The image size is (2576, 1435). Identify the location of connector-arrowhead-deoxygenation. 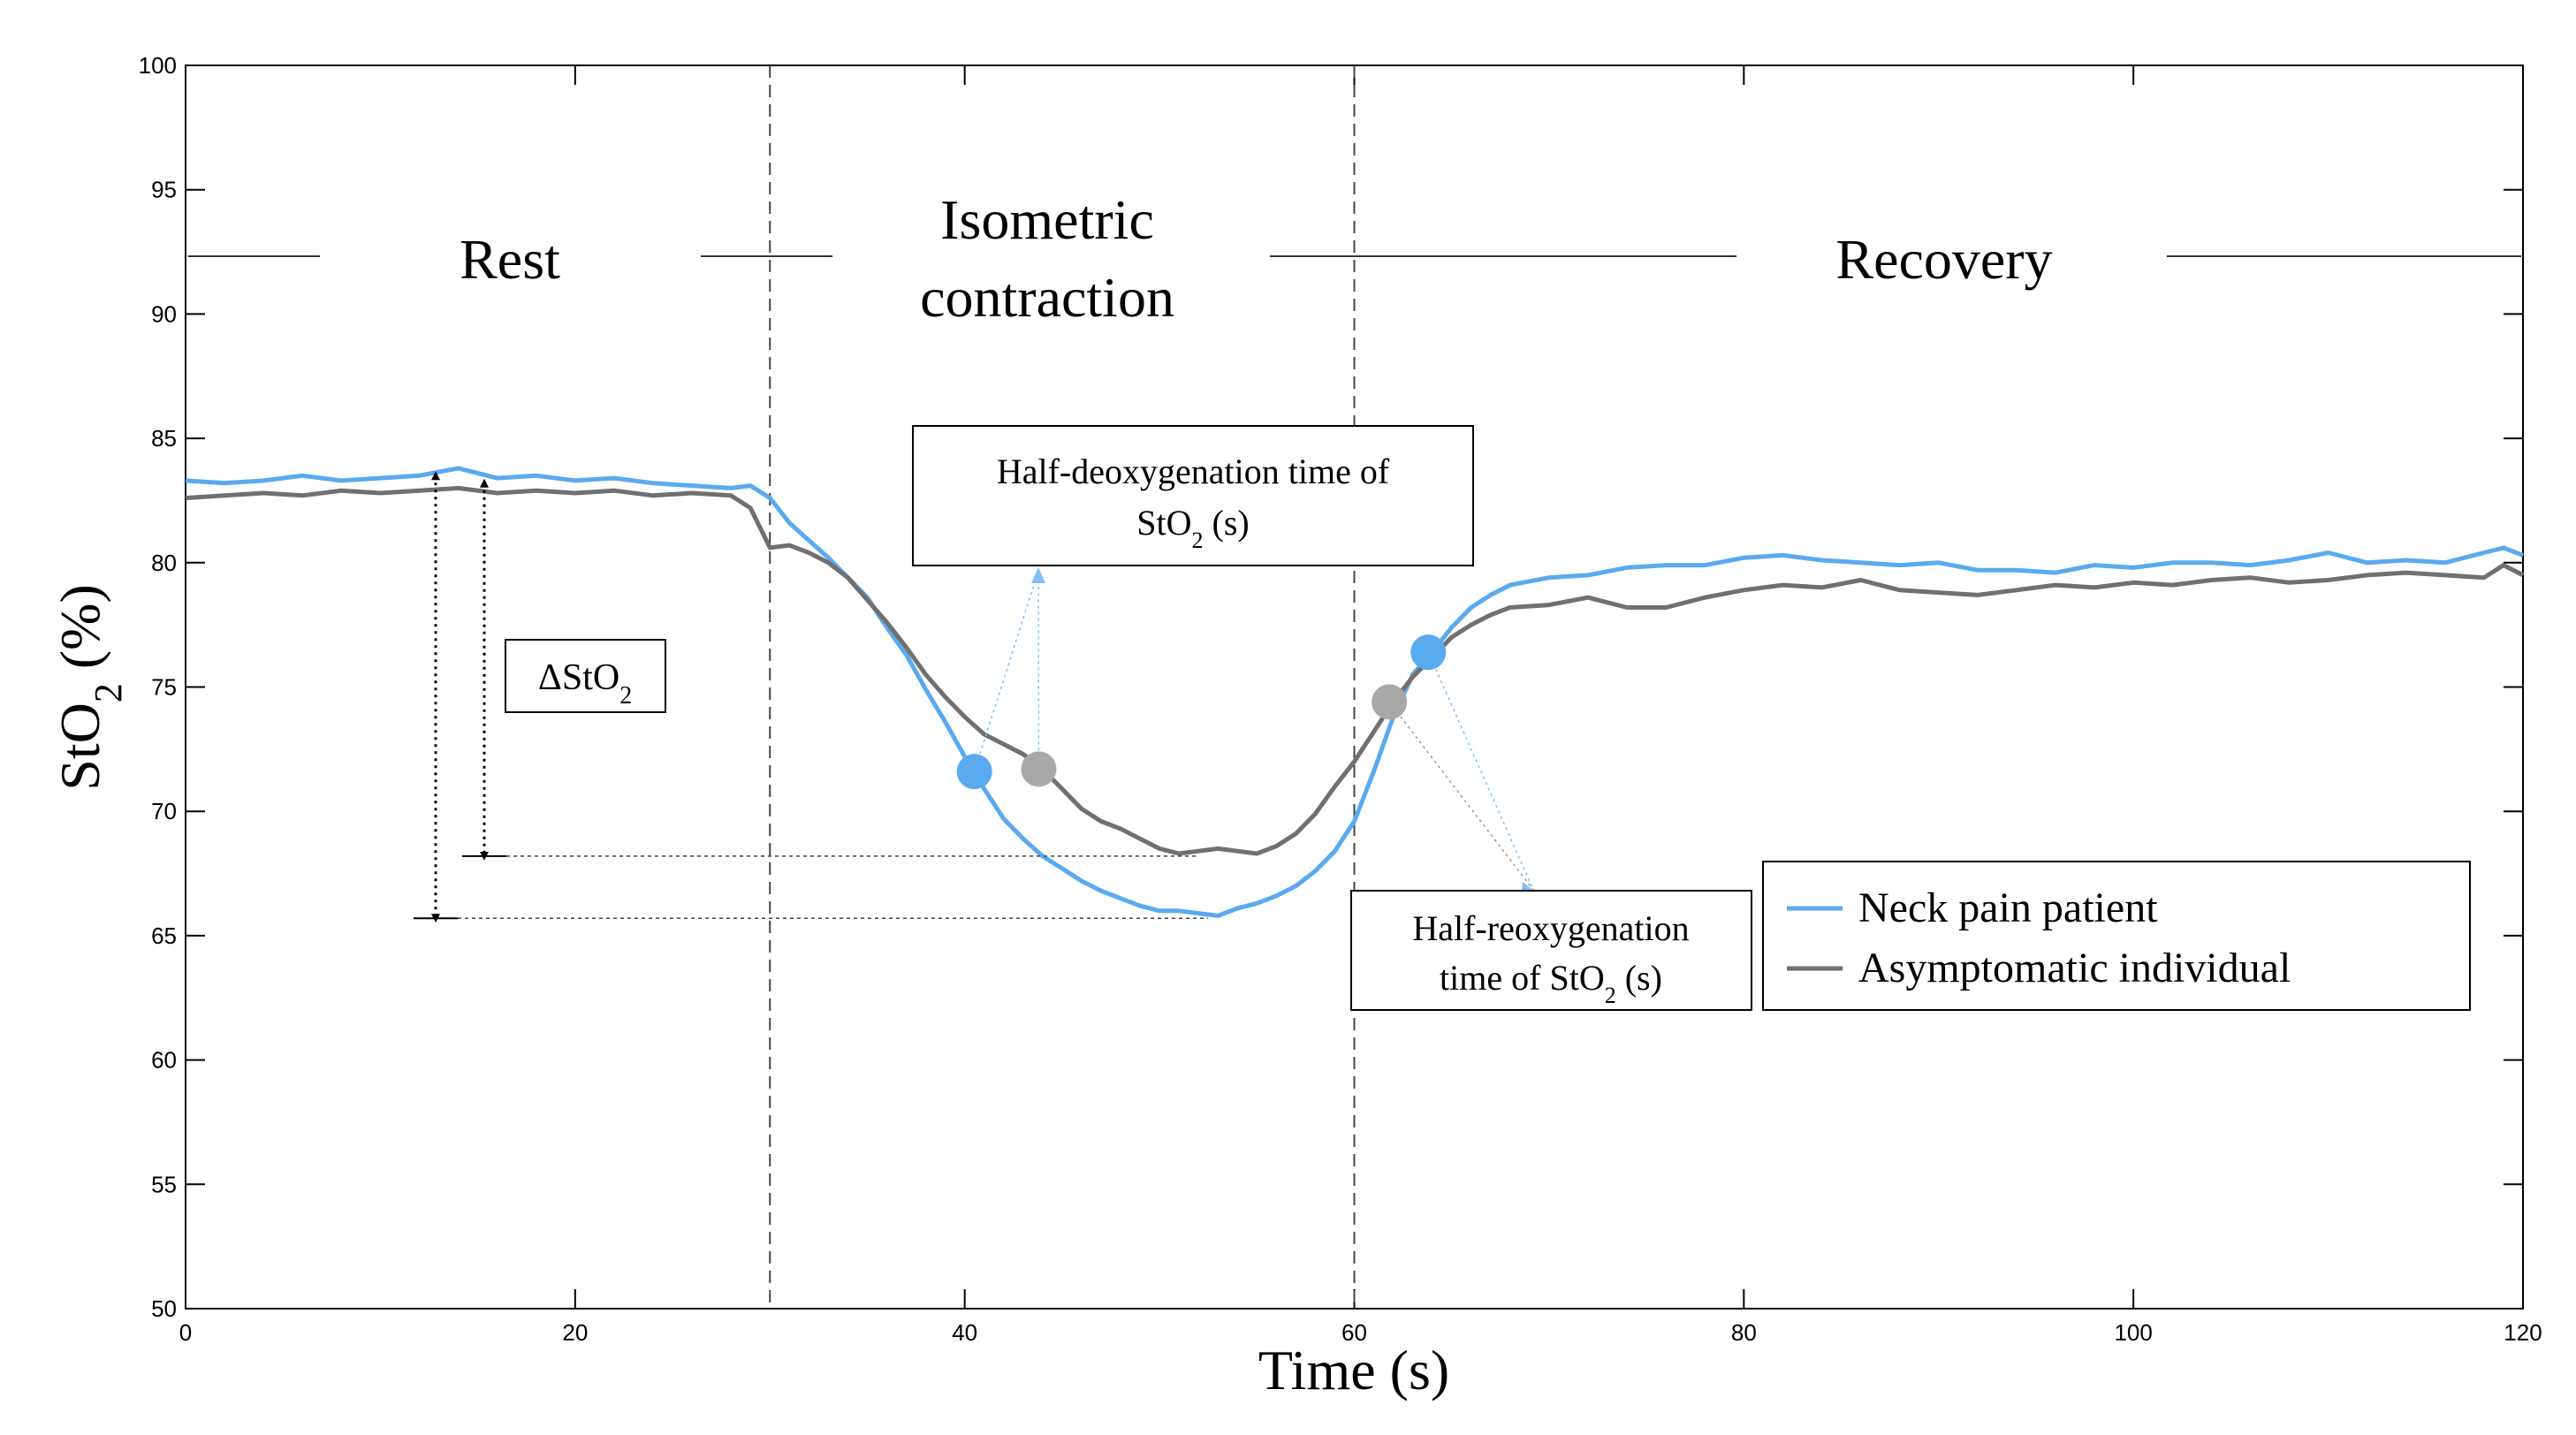
(1038, 575).